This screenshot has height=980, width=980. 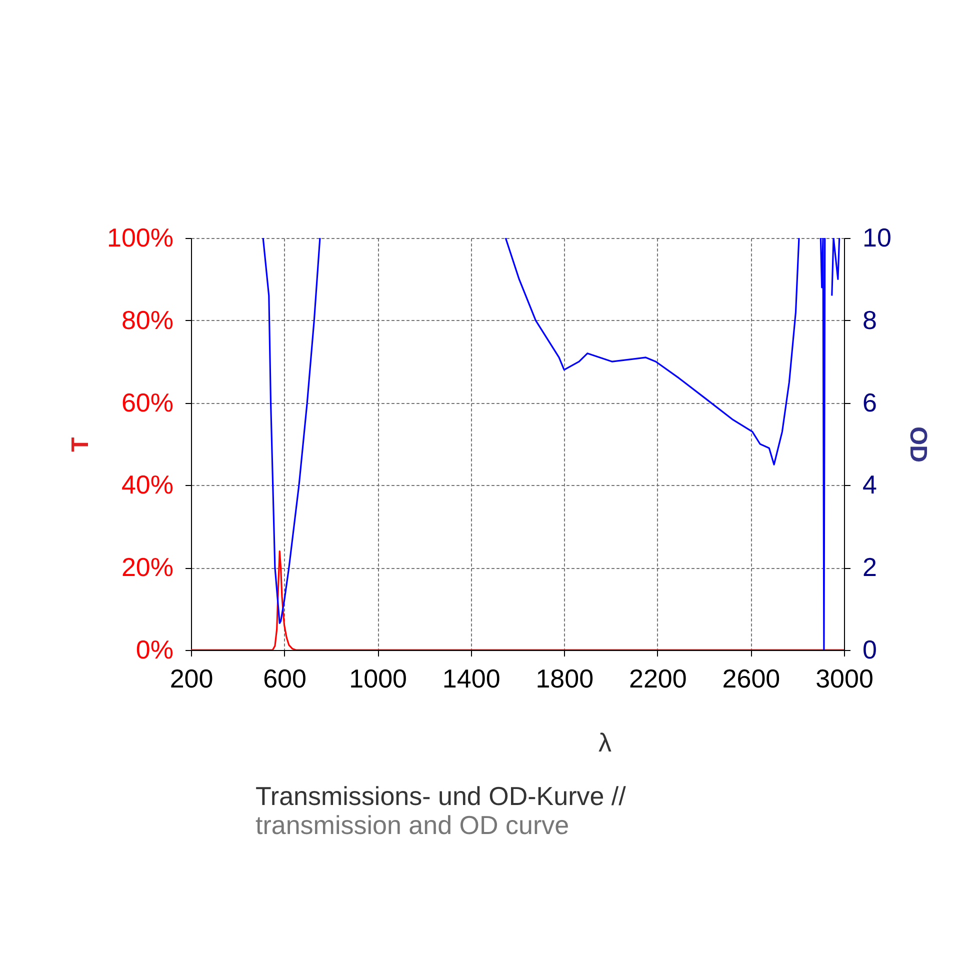 What do you see at coordinates (918, 444) in the screenshot?
I see `y2-axis-title: OD` at bounding box center [918, 444].